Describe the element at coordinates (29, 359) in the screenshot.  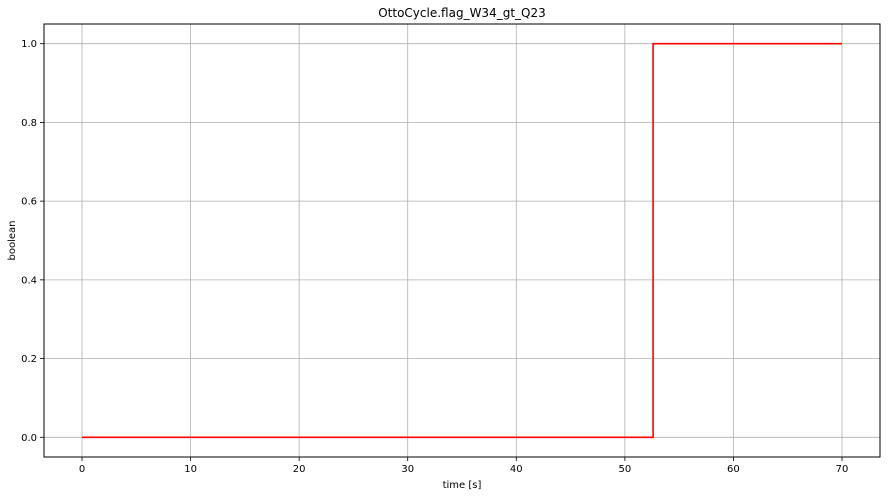
I see `y-tick-label: 0.2` at that location.